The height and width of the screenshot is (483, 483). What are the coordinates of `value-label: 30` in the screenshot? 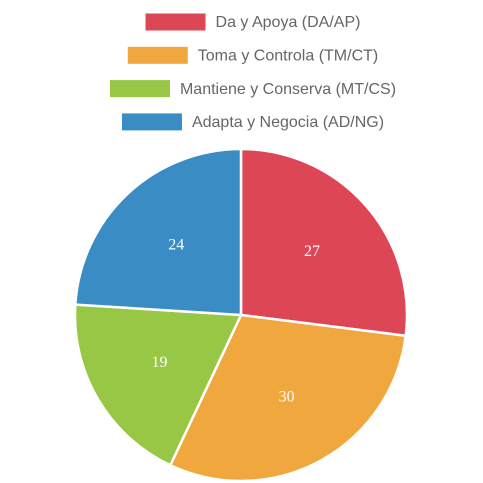 It's located at (287, 397).